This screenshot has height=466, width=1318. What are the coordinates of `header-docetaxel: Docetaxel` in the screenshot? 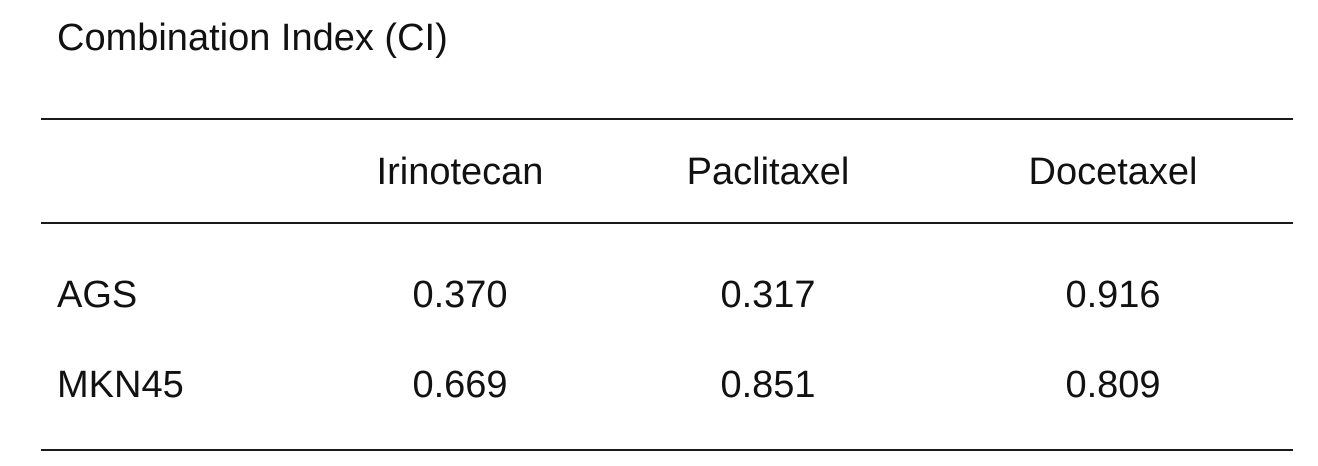 It's located at (1113, 172).